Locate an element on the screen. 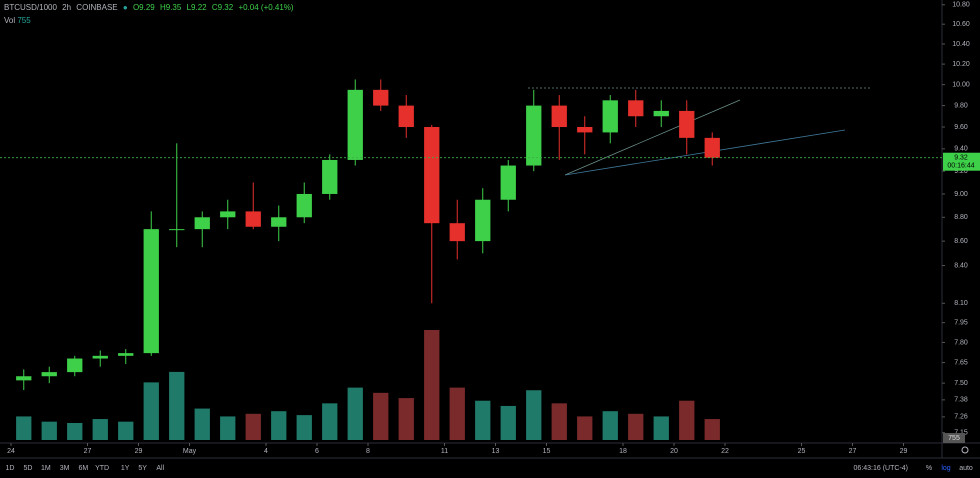  countdown: 00:16:44 is located at coordinates (960, 166).